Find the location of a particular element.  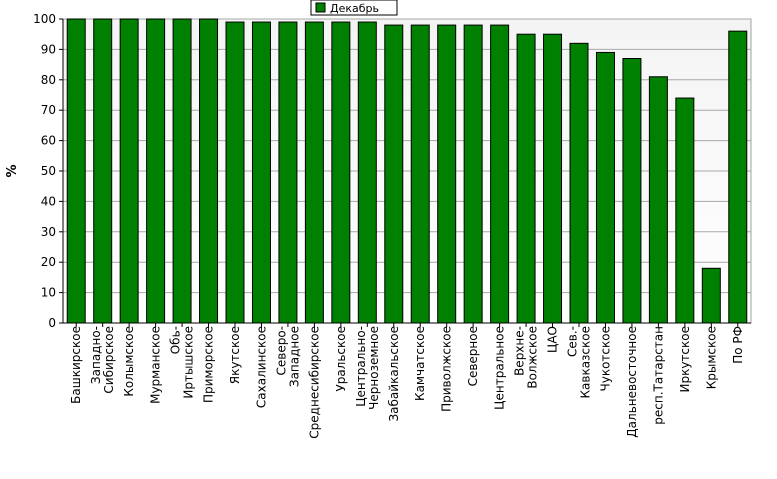

y-tick-label: 50 is located at coordinates (48, 171).